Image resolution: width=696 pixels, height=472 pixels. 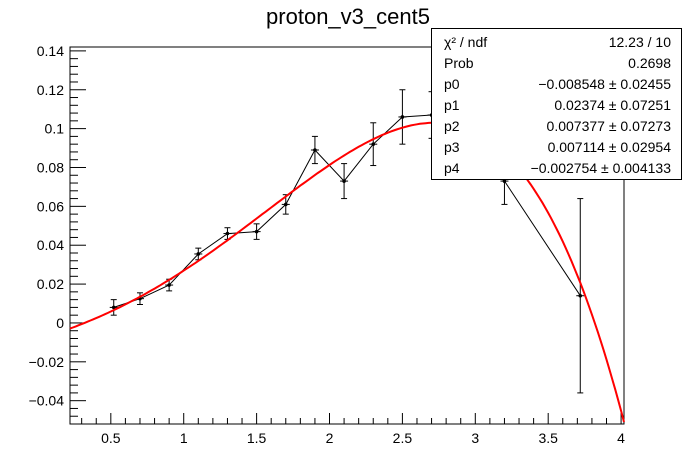 I want to click on y-tick-label: 0.14, so click(x=50, y=51).